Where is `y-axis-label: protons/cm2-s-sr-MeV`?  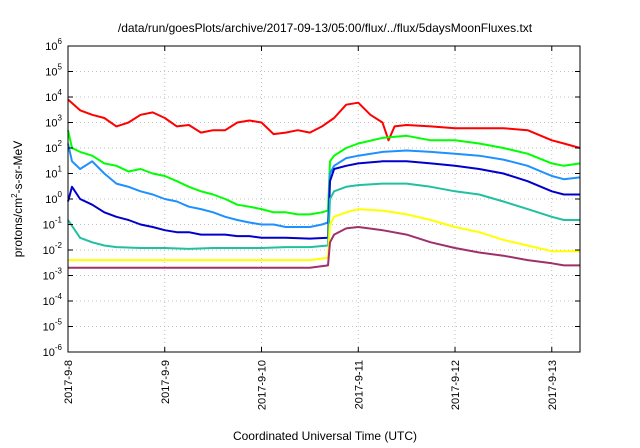 y-axis-label: protons/cm2-s-sr-MeV is located at coordinates (17, 199).